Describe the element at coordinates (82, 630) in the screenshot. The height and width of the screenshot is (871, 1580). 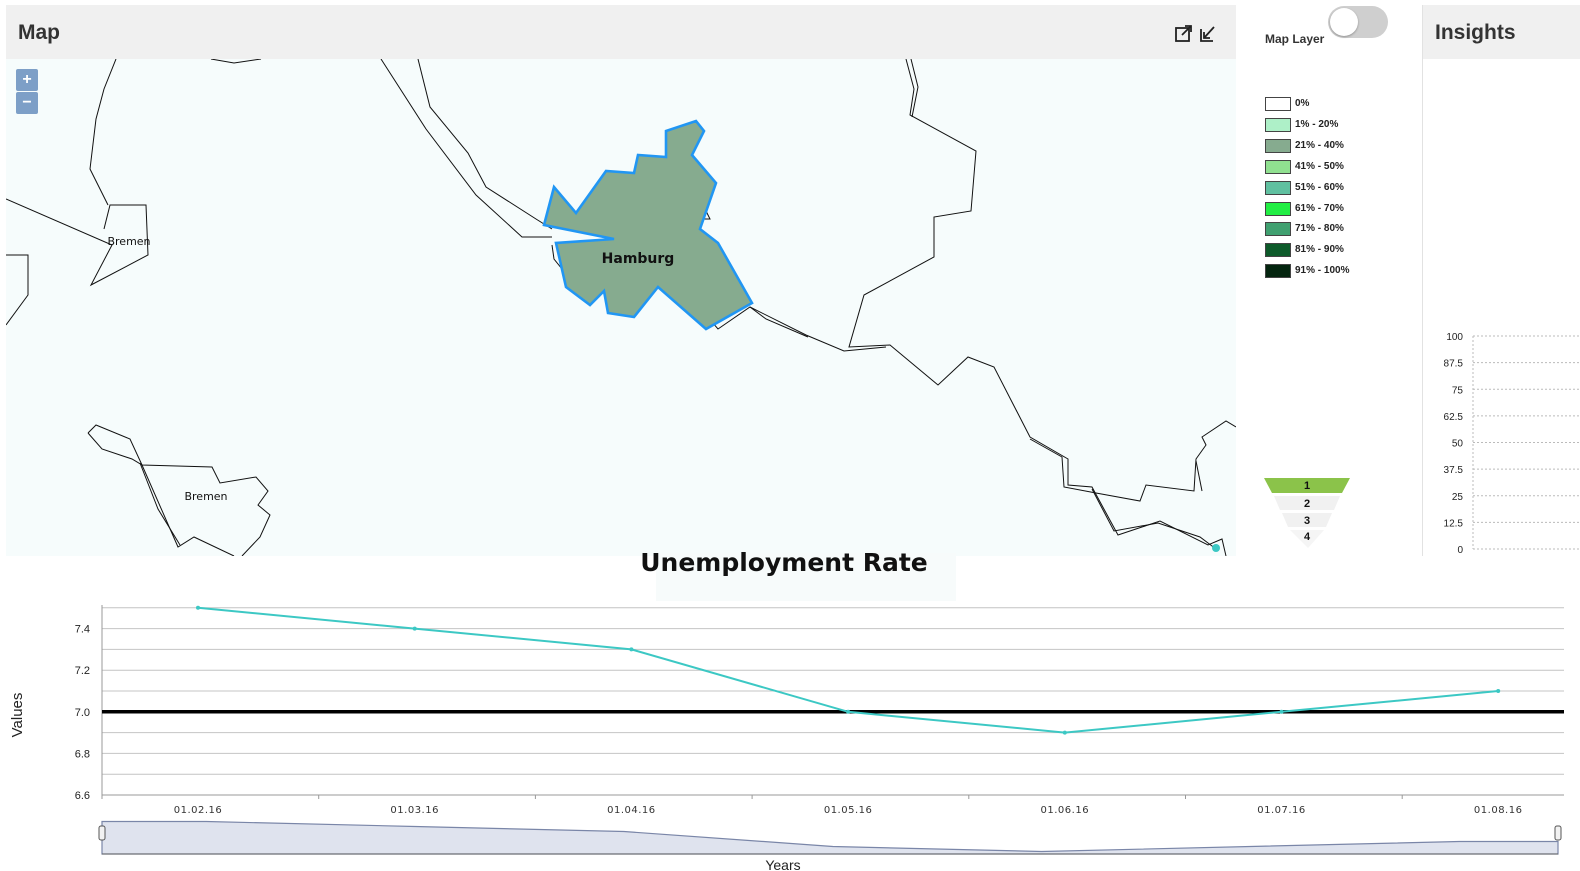
I see `y-tick-label: 7.4` at that location.